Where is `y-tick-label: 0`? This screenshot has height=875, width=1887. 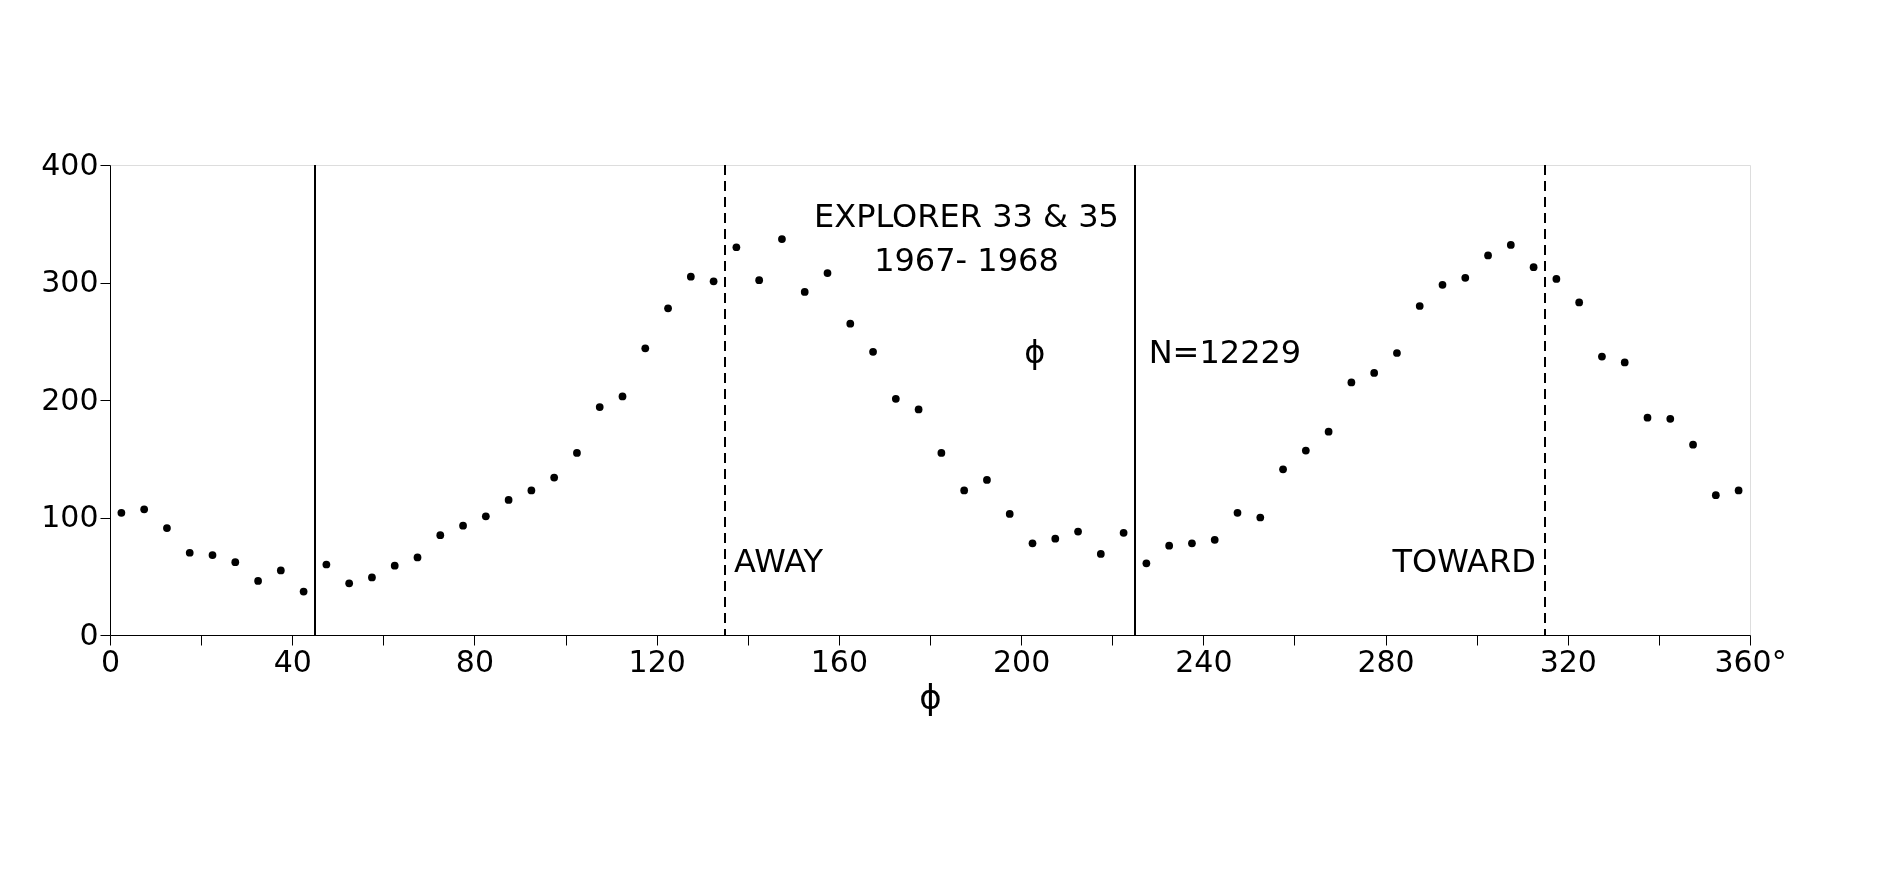
y-tick-label: 0 is located at coordinates (89, 634).